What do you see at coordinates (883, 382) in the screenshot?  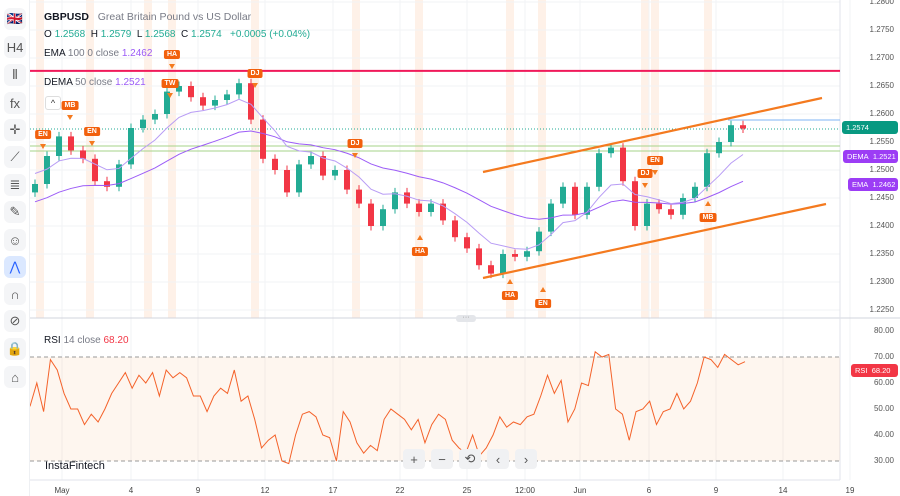 I see `rsi-tick-label: 60.00` at bounding box center [883, 382].